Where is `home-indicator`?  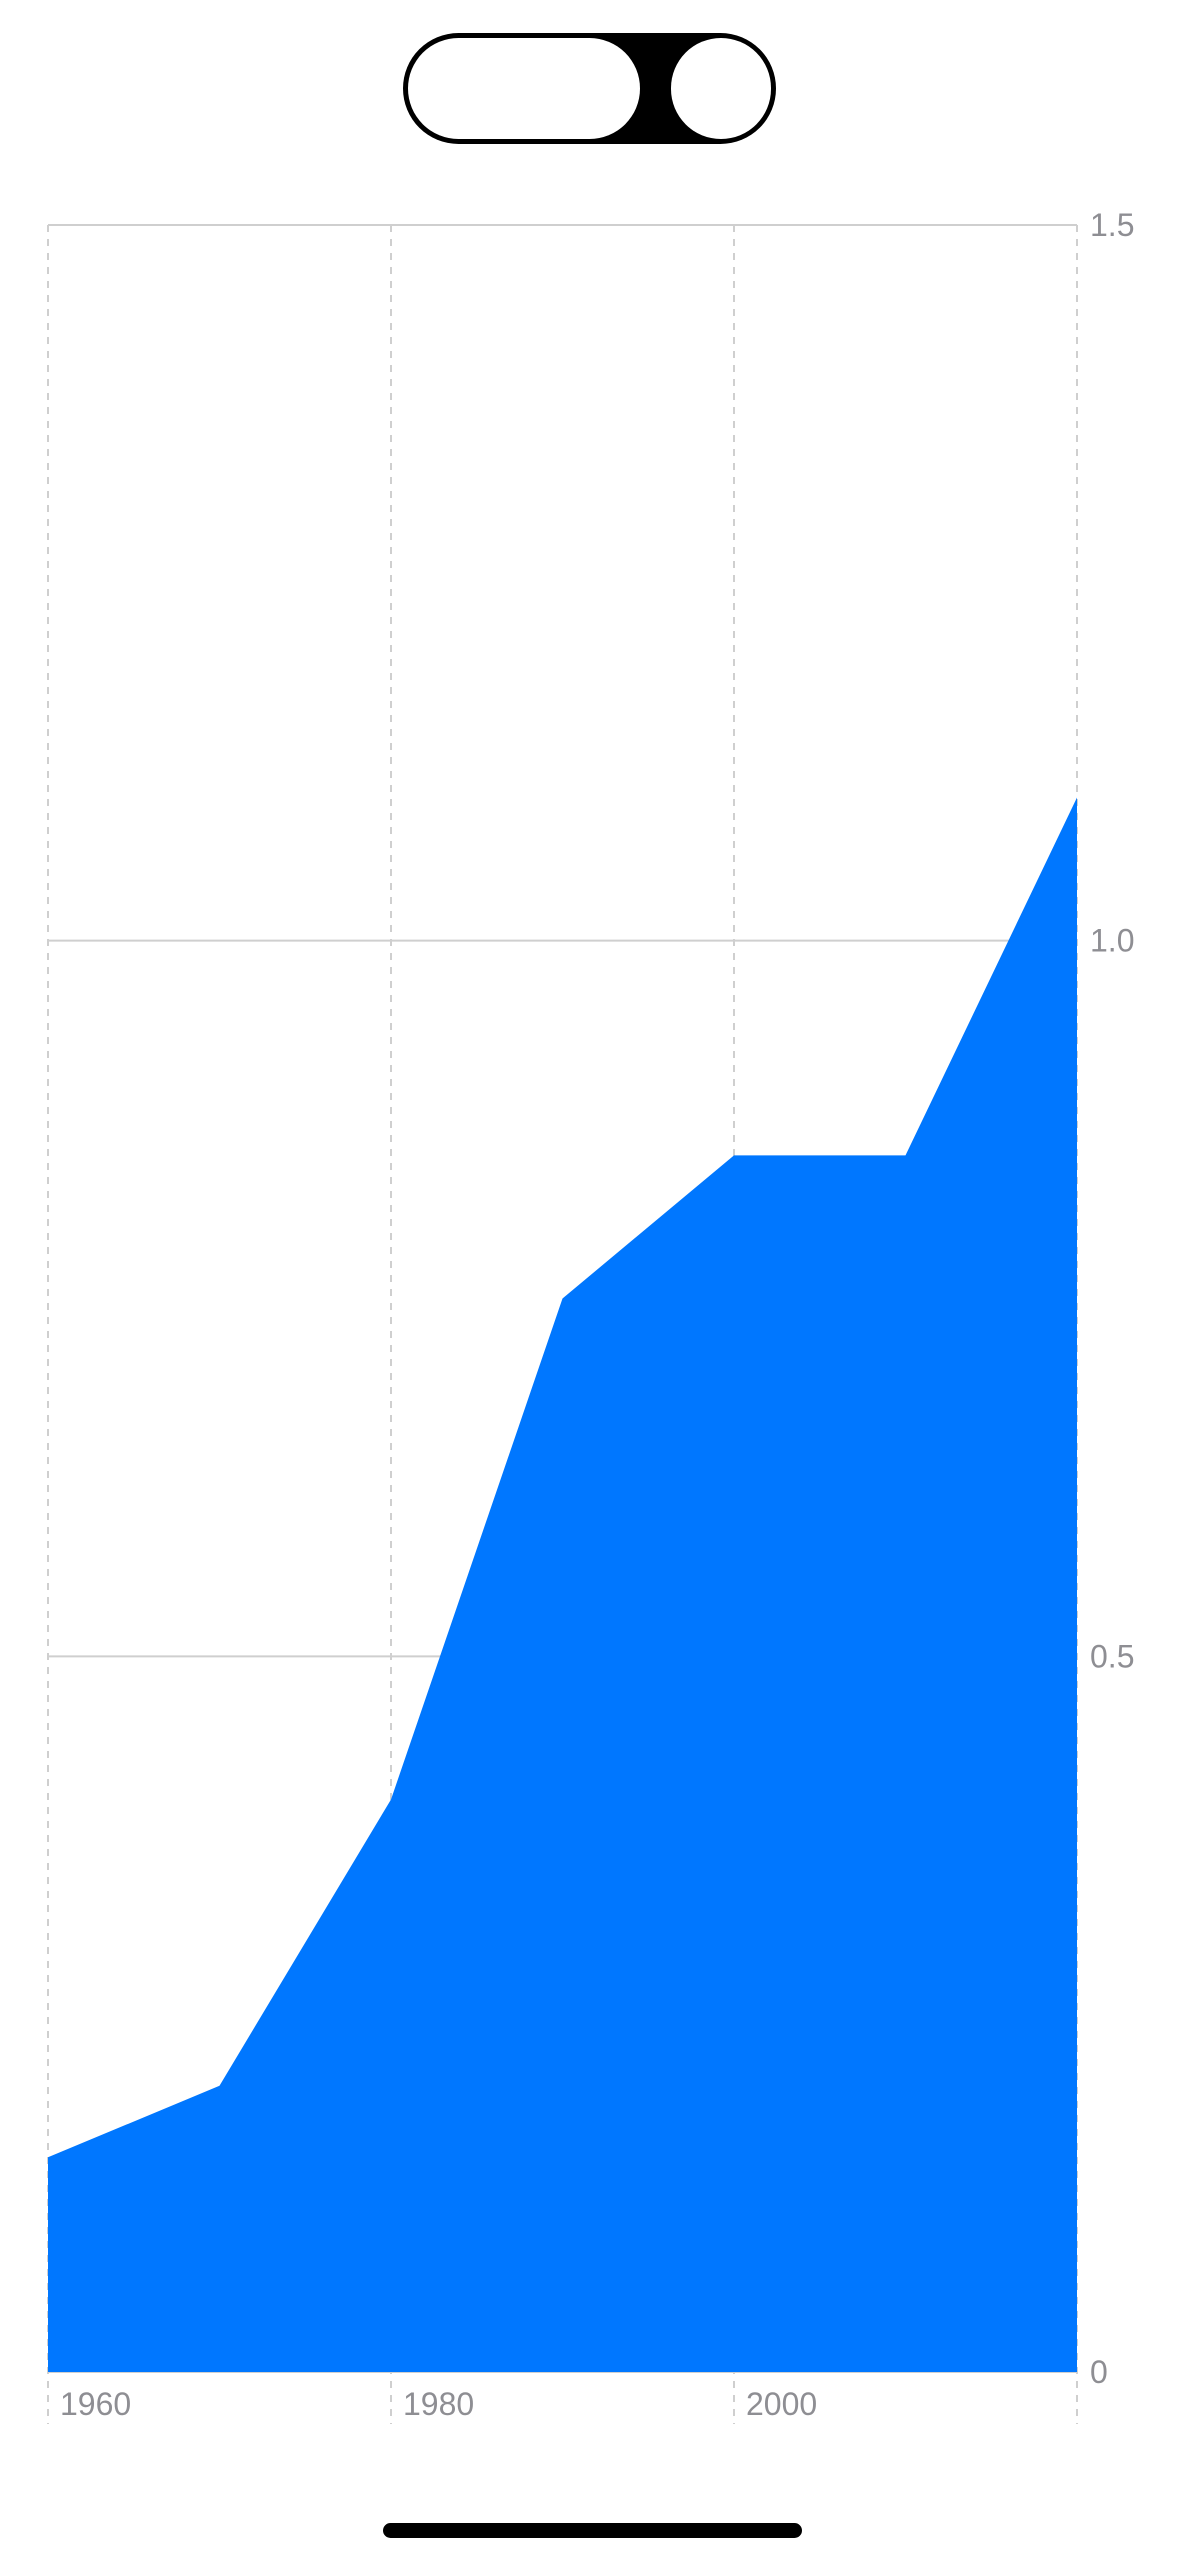
home-indicator is located at coordinates (592, 2530).